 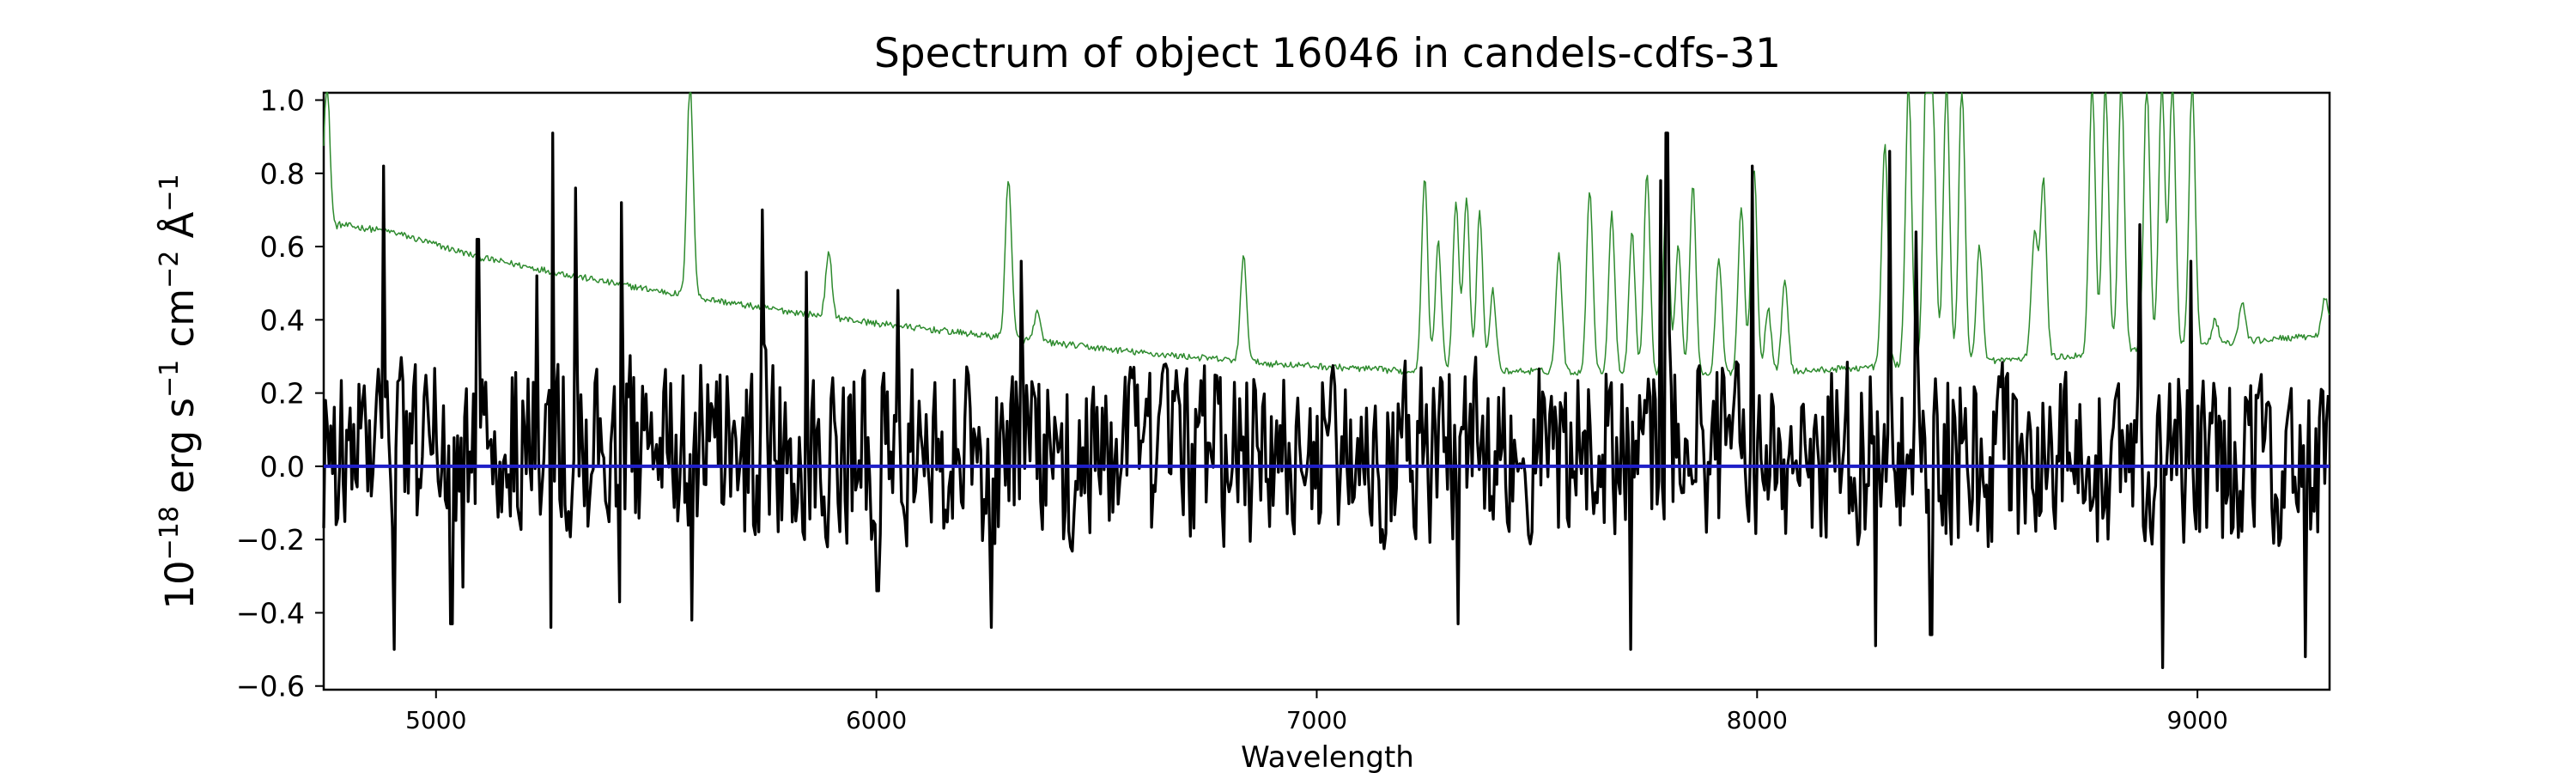 What do you see at coordinates (270, 613) in the screenshot?
I see `y-tick-label: −0.4` at bounding box center [270, 613].